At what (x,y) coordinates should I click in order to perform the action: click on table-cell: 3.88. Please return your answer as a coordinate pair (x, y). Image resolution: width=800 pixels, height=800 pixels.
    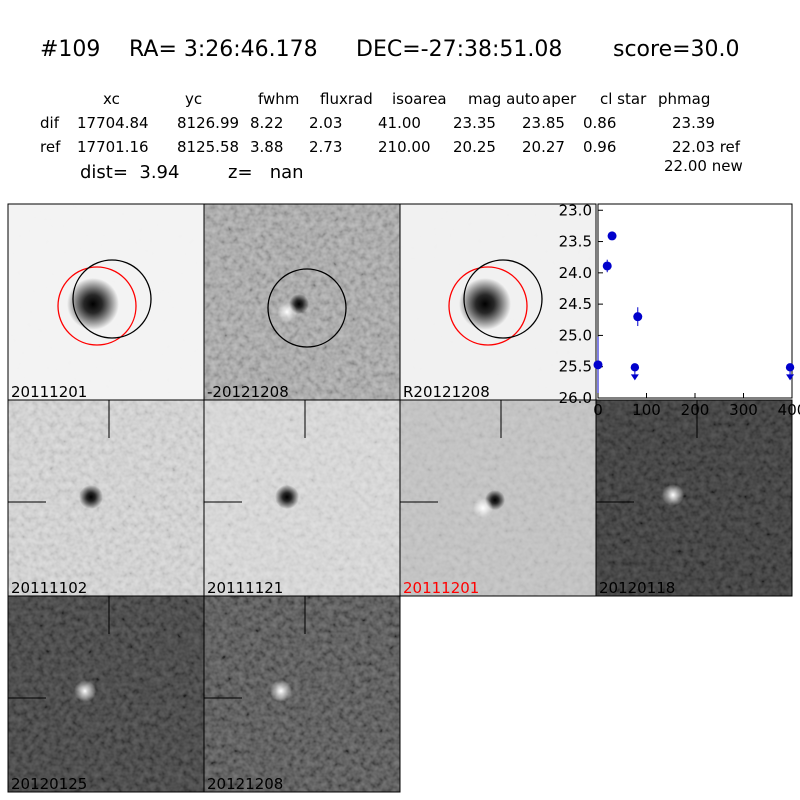
    Looking at the image, I should click on (266, 147).